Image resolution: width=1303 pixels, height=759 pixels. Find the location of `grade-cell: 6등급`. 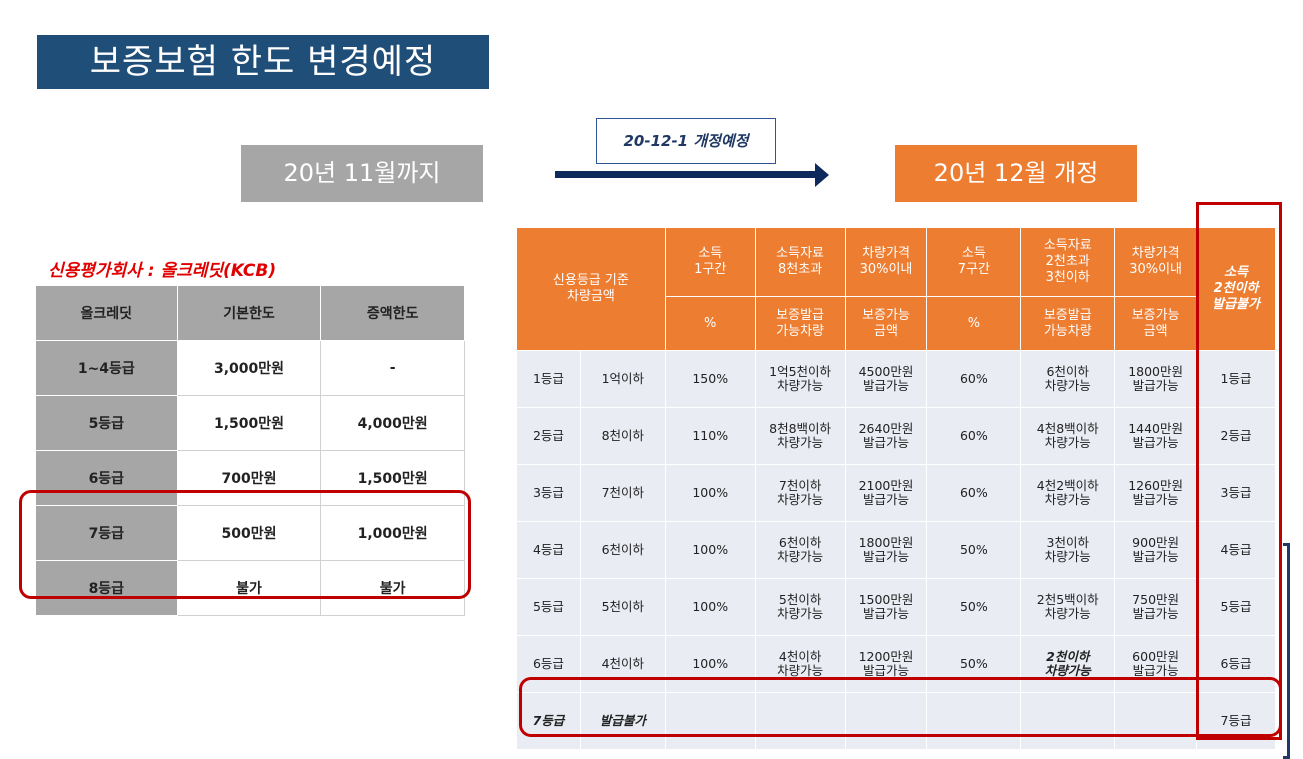

grade-cell: 6등급 is located at coordinates (106, 478).